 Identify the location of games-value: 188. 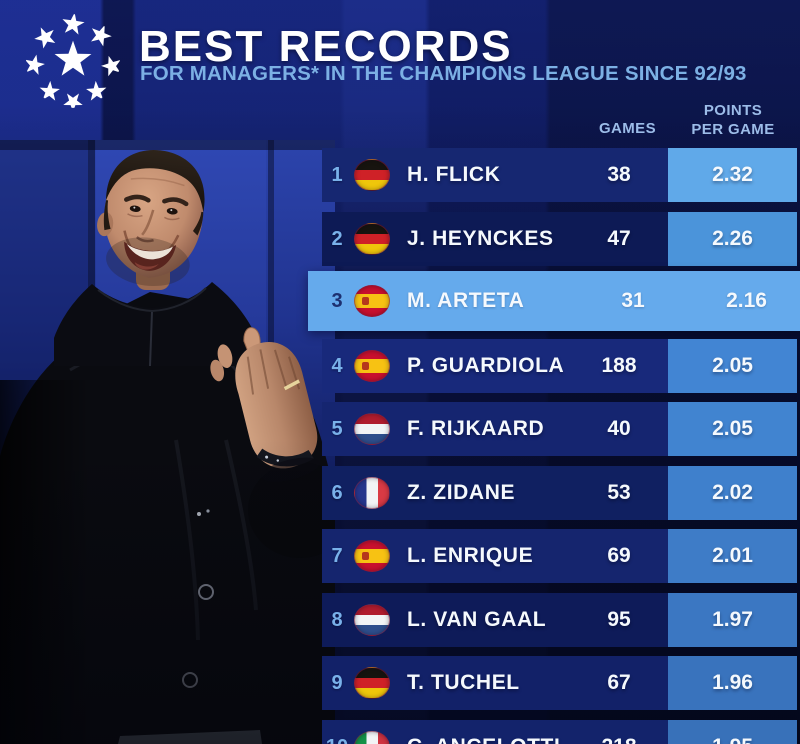
(619, 365).